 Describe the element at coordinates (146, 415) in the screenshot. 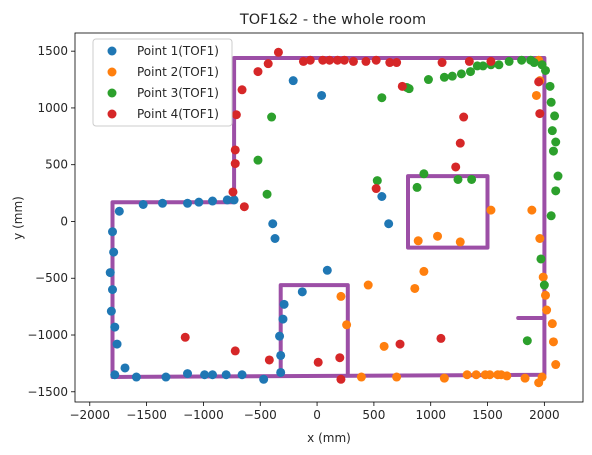

I see `x-tick-label: −1500` at that location.